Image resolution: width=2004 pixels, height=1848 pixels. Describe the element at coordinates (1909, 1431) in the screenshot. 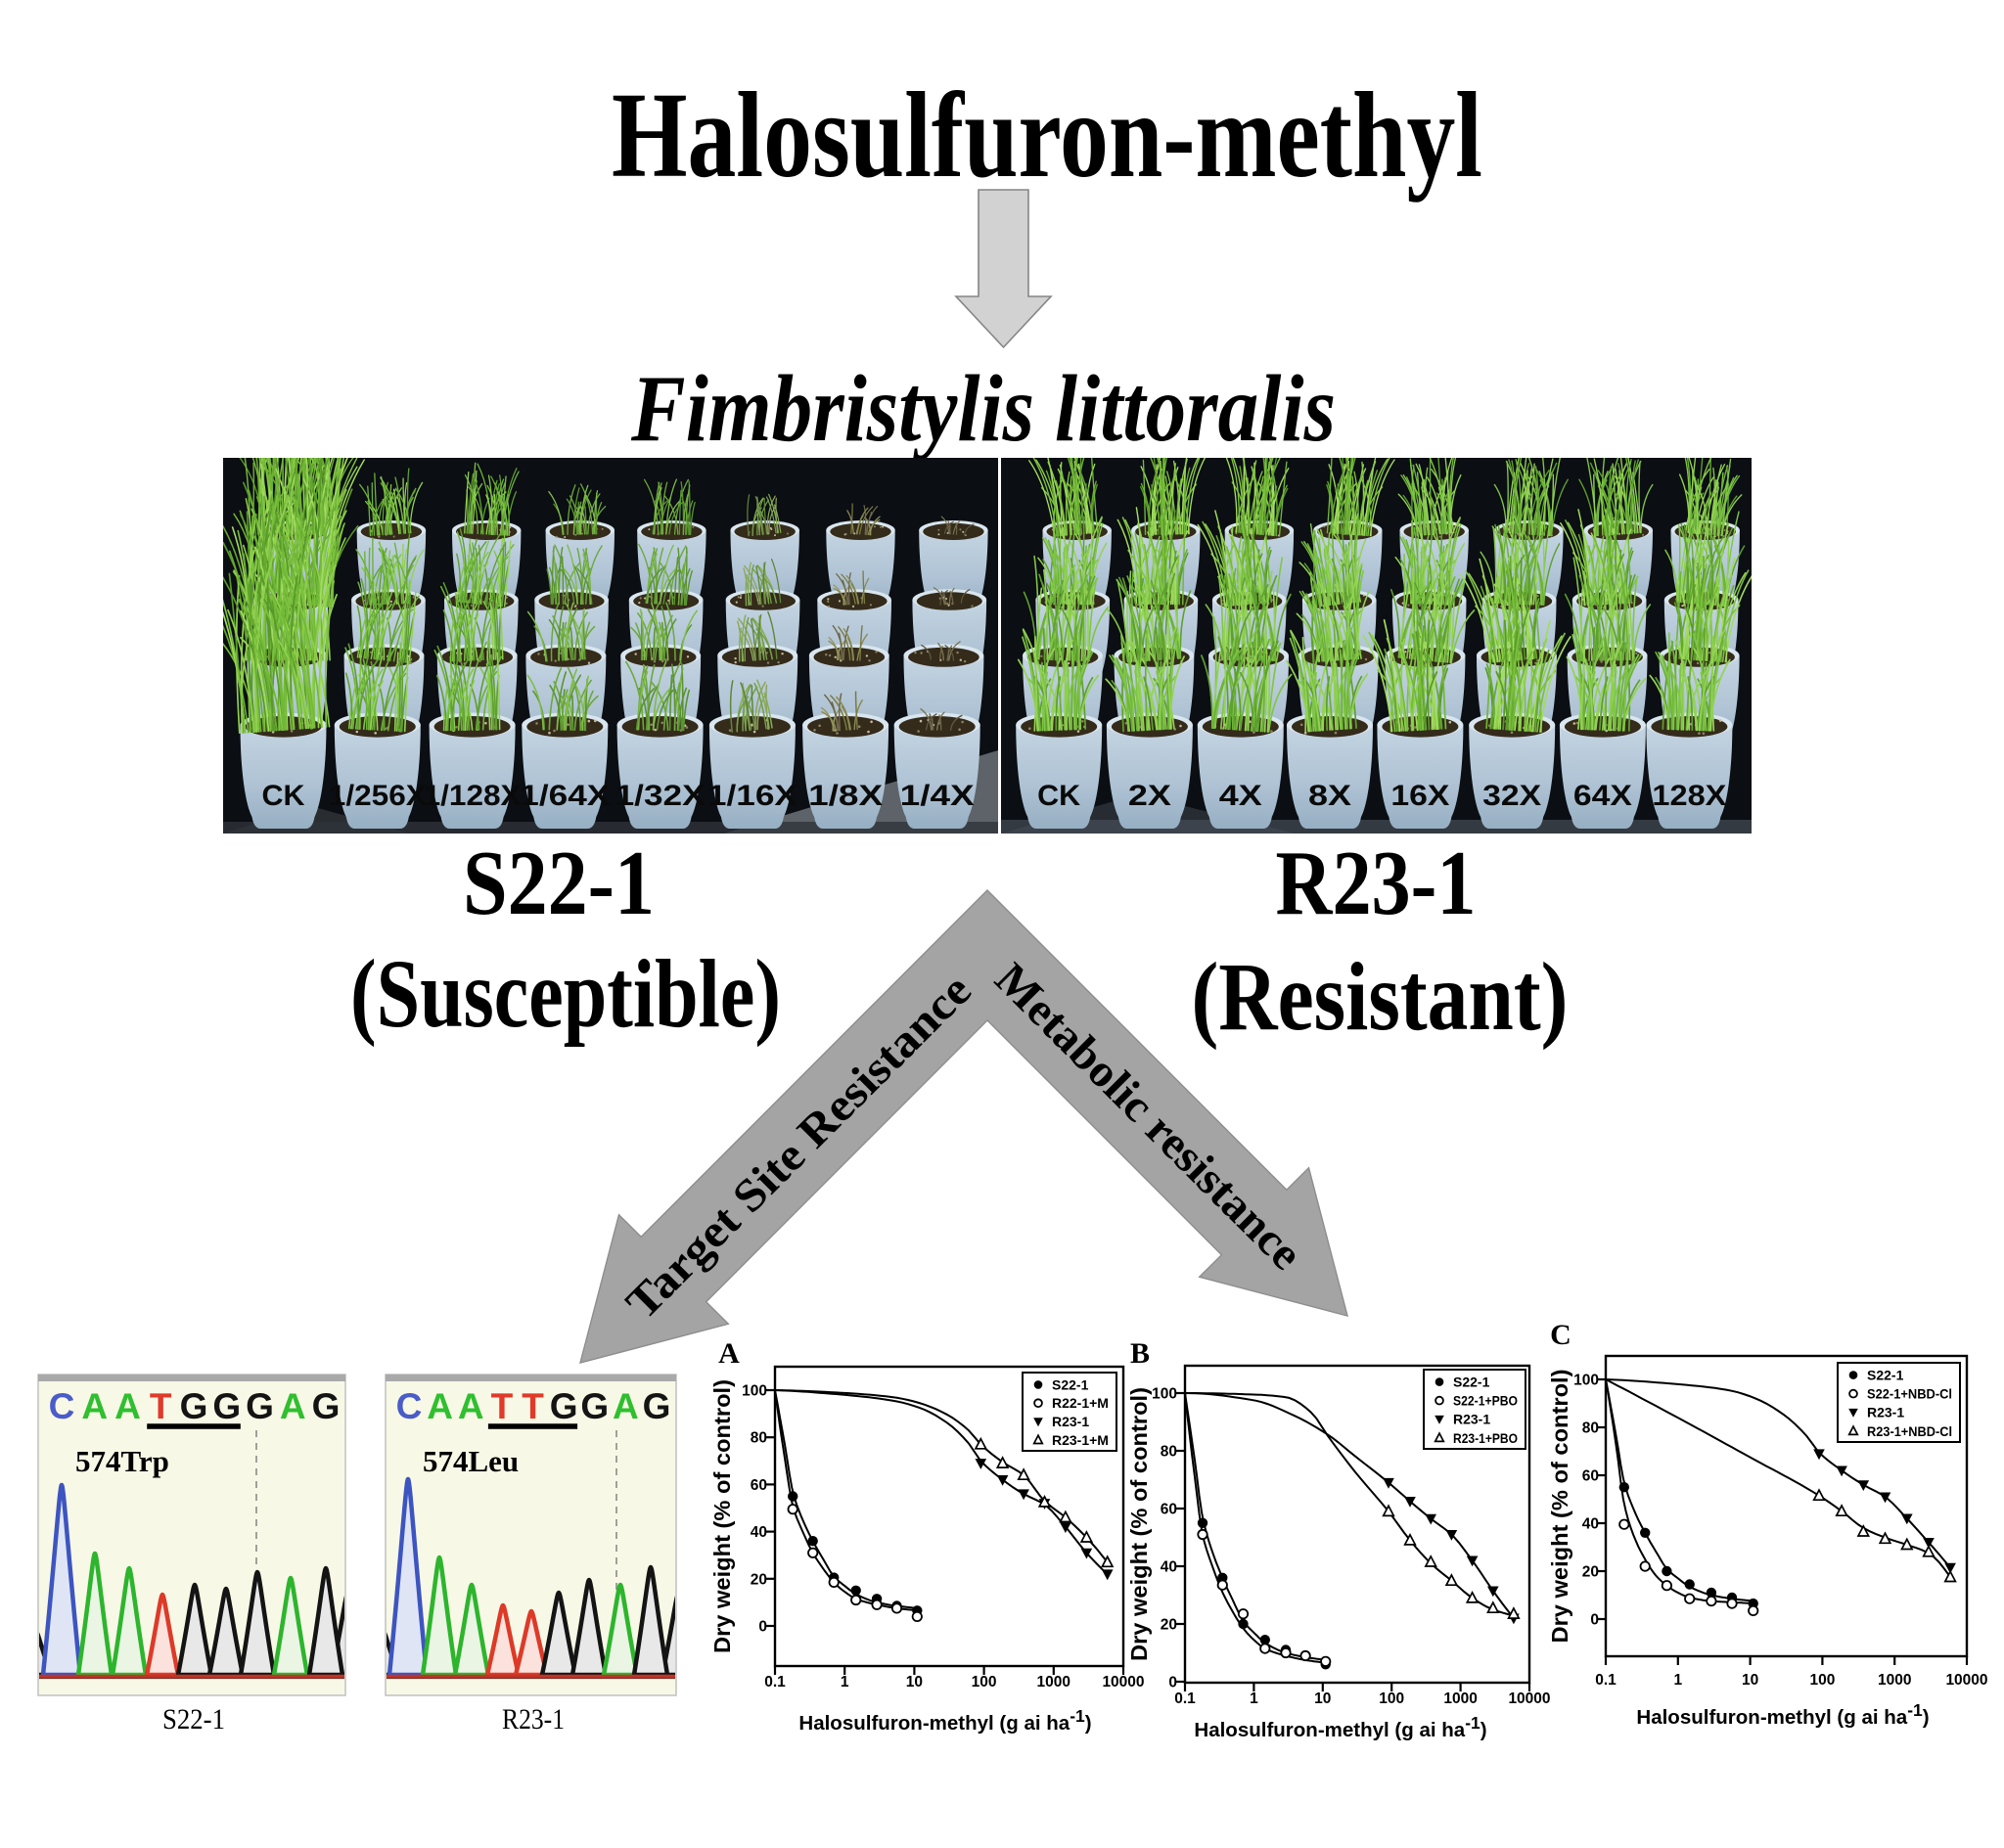

I see `svg-text: R23-1+NBD-Cl` at that location.